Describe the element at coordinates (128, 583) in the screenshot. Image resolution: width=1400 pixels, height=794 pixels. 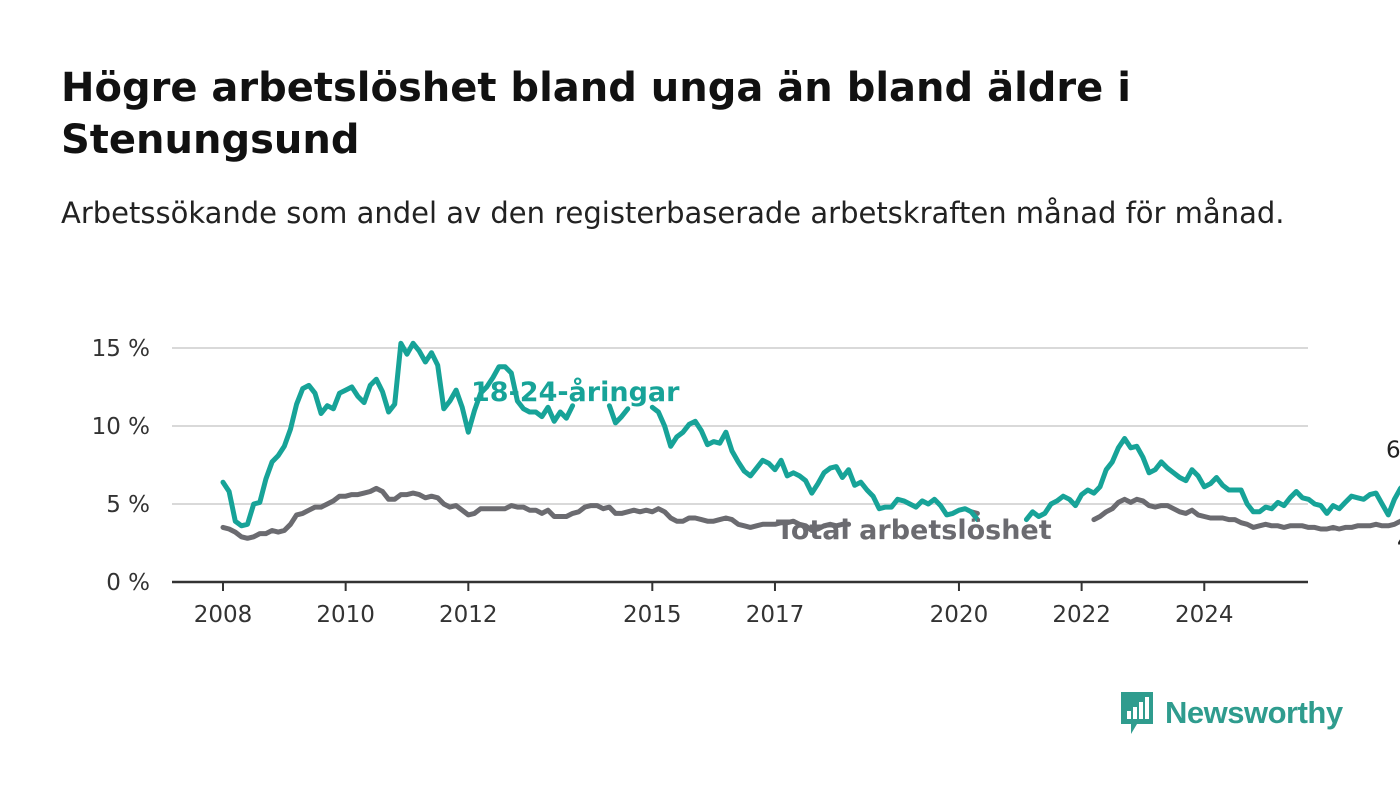
I see `y-tick-label-0: 0 %` at that location.